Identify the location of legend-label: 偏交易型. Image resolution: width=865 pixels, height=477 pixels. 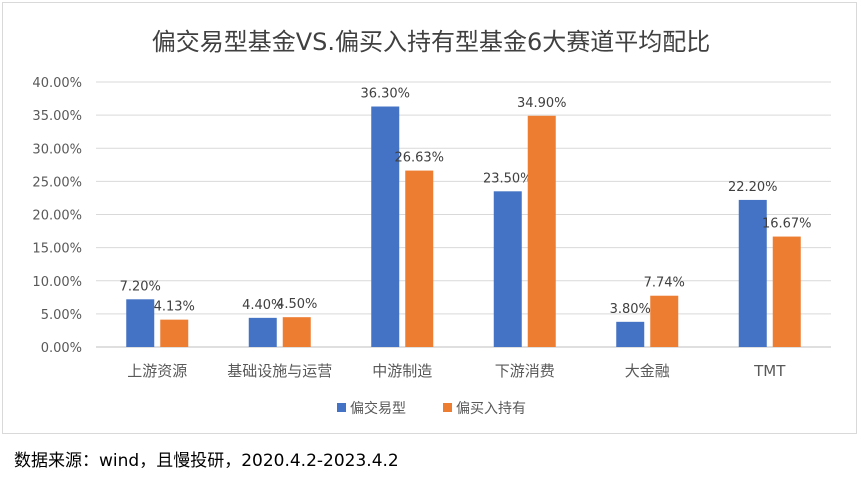
(378, 408).